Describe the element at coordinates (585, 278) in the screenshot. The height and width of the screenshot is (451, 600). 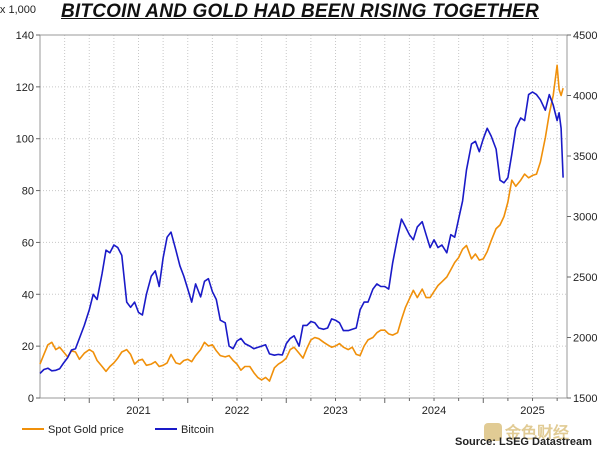
I see `right-tick-label: 2500` at that location.